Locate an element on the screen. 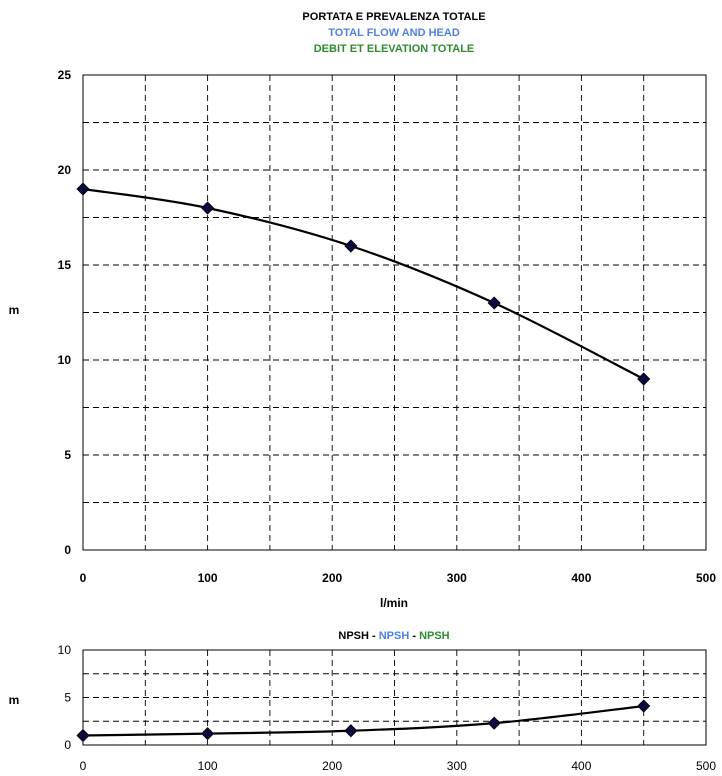 This screenshot has height=776, width=722. y-tick-label: 25 is located at coordinates (65, 75).